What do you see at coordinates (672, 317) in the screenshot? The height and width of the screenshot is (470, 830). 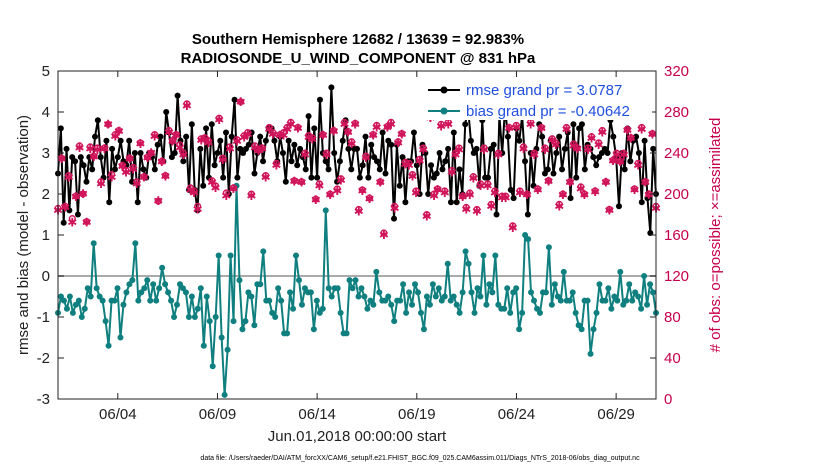 I see `right-tick-label: 80` at bounding box center [672, 317].